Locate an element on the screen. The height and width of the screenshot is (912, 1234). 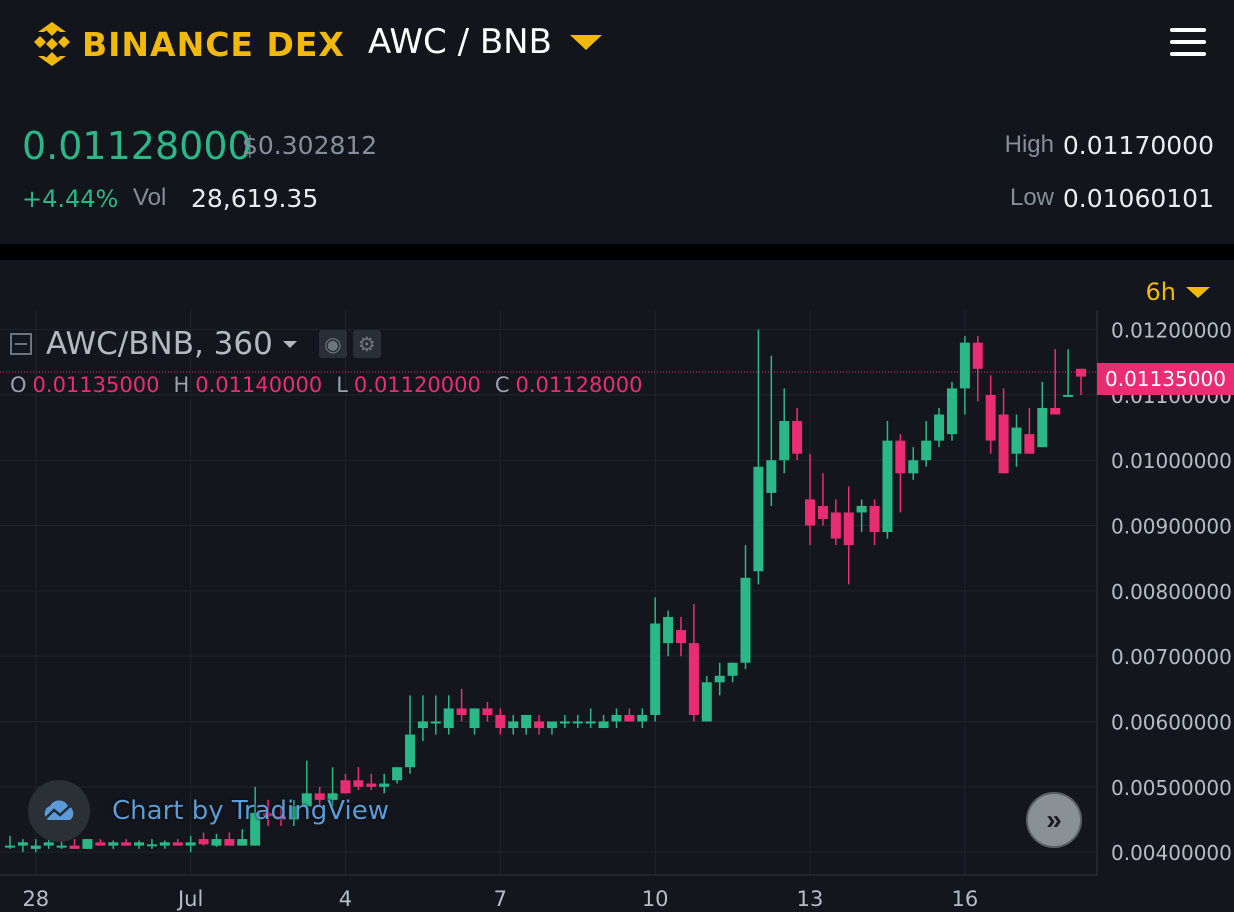
y-tick-label: 0.00800000 is located at coordinates (1171, 592).